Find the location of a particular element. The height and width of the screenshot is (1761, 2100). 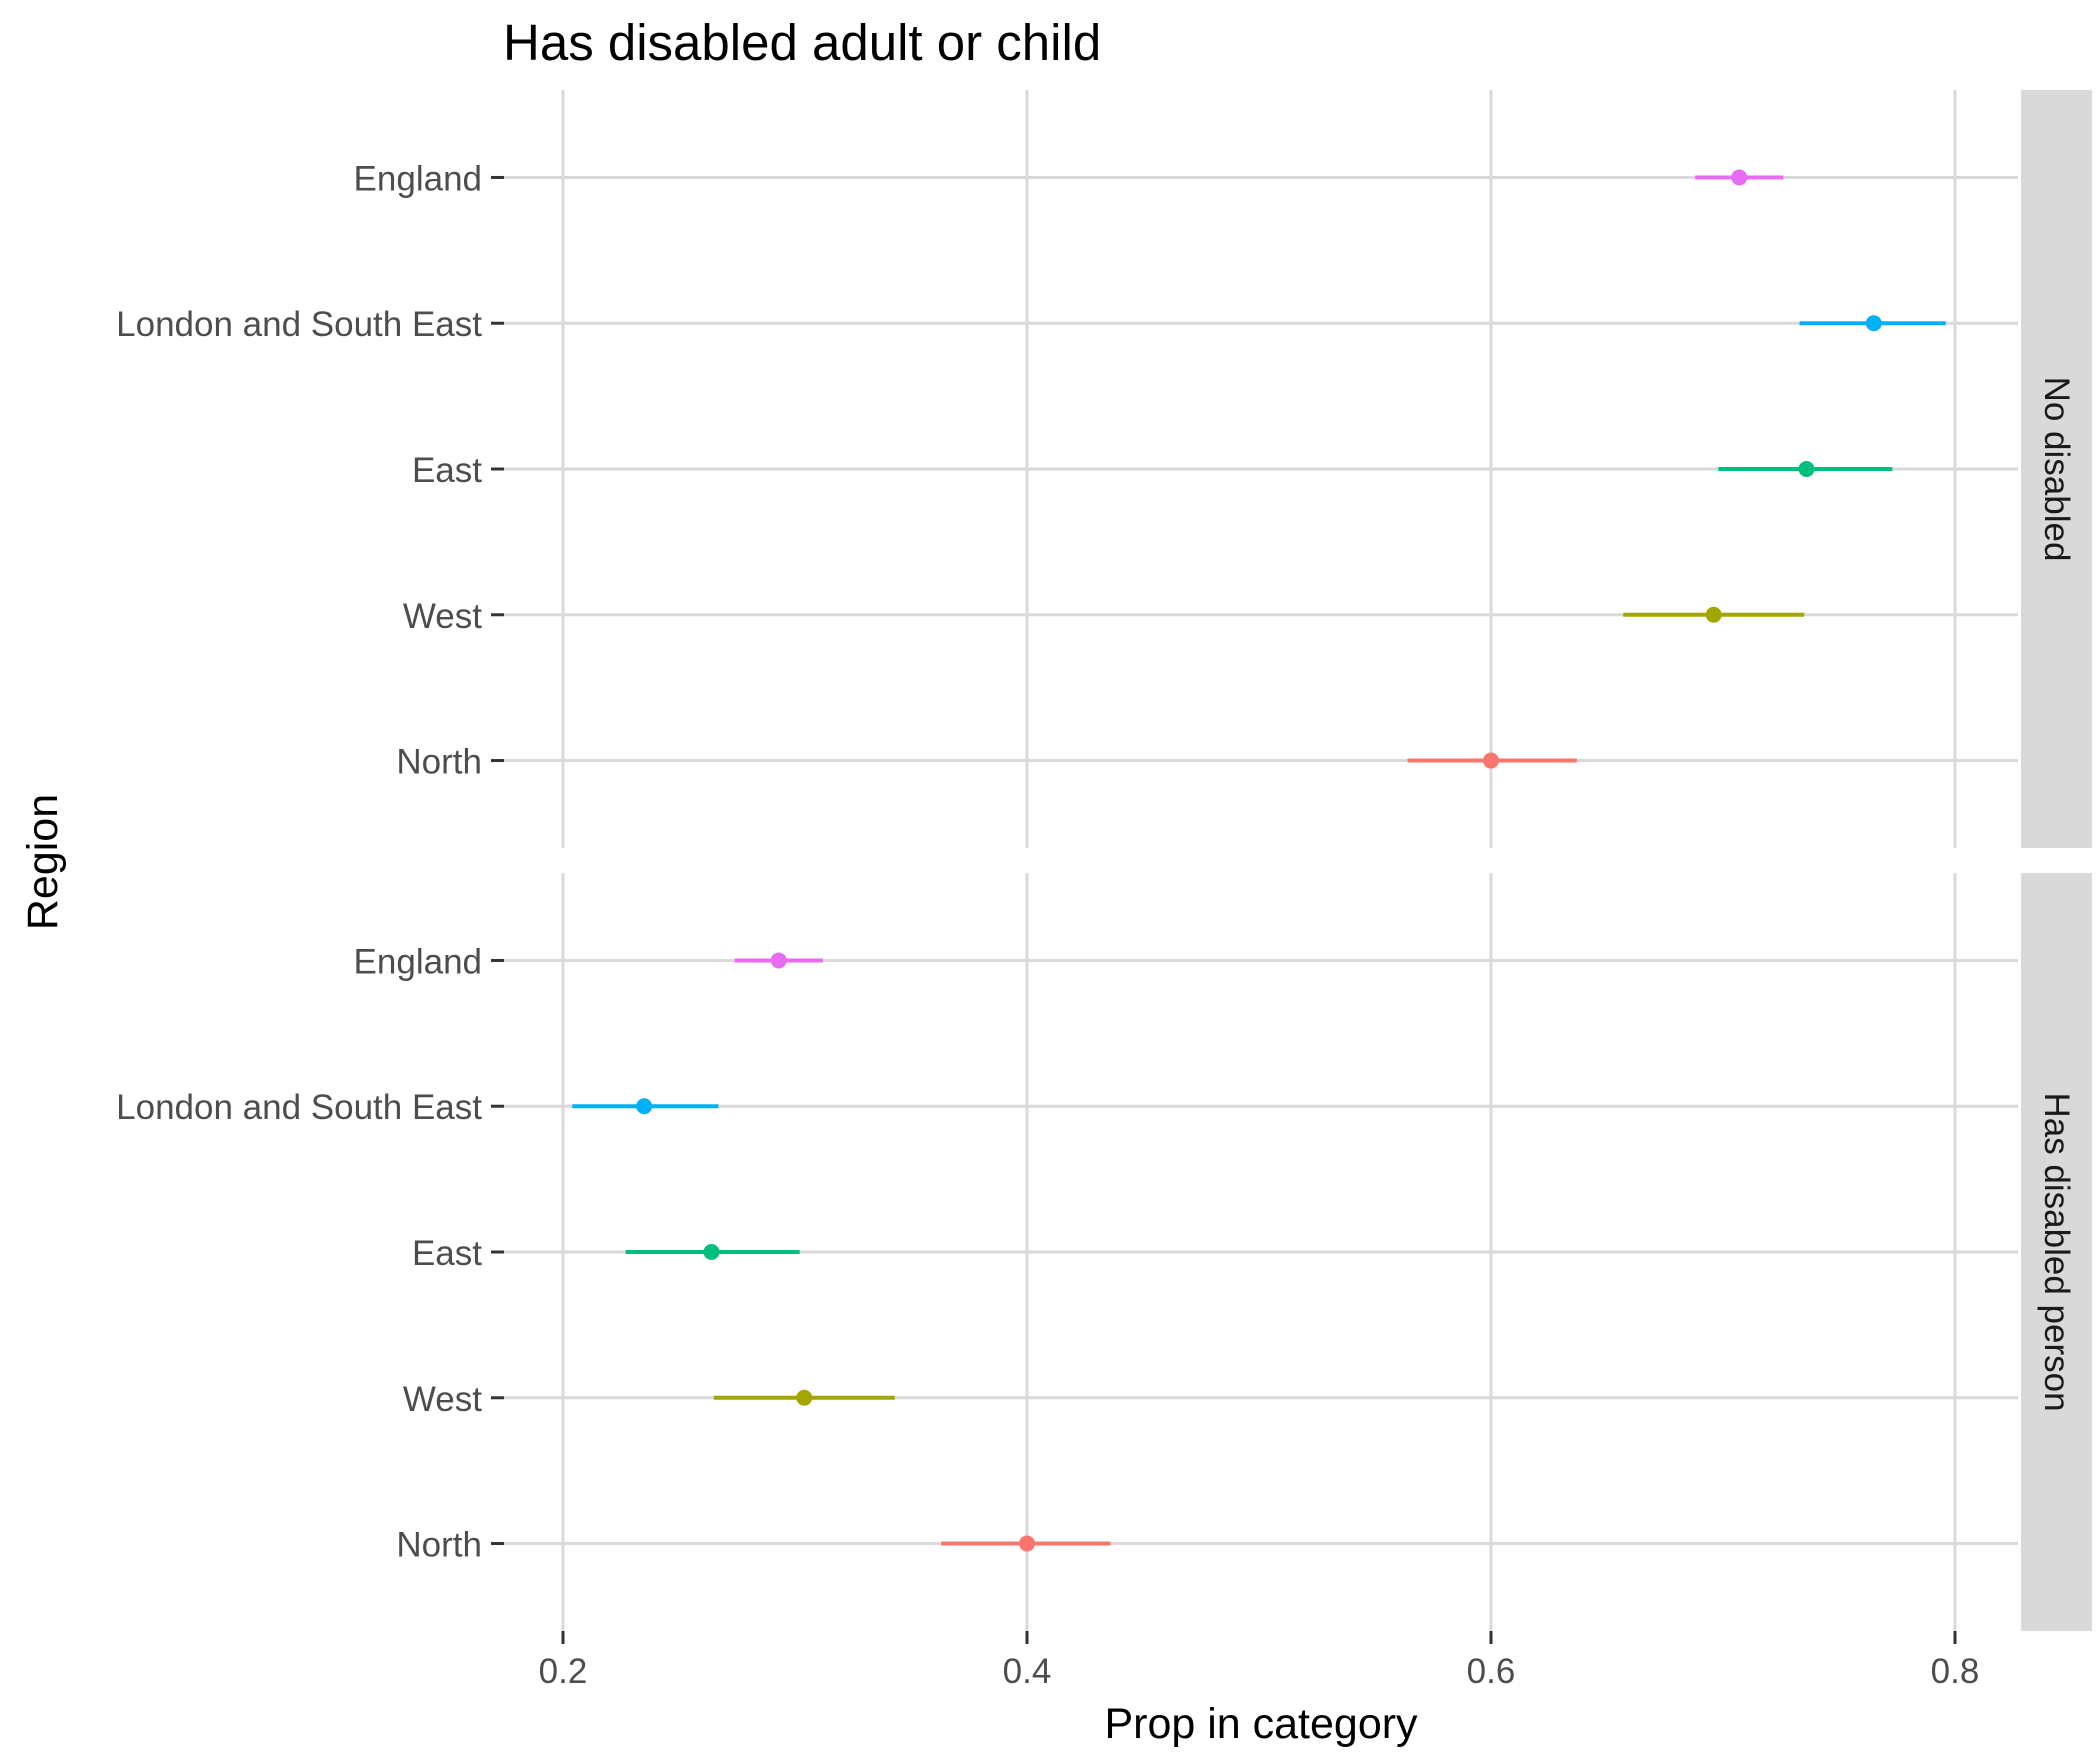

chart-title: Has disabled adult or child is located at coordinates (802, 42).